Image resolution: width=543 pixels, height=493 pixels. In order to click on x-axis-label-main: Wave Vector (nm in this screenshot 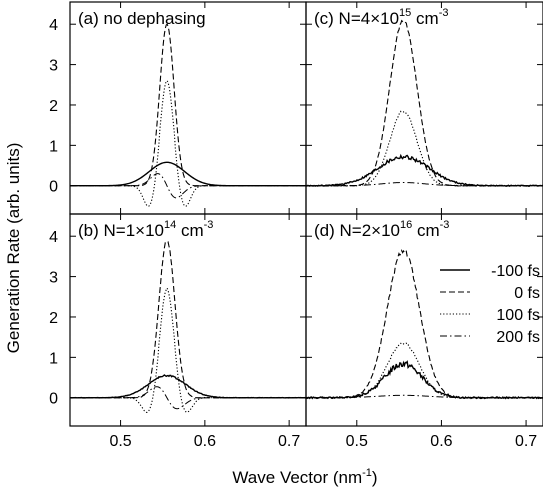, I will do `click(297, 477)`.